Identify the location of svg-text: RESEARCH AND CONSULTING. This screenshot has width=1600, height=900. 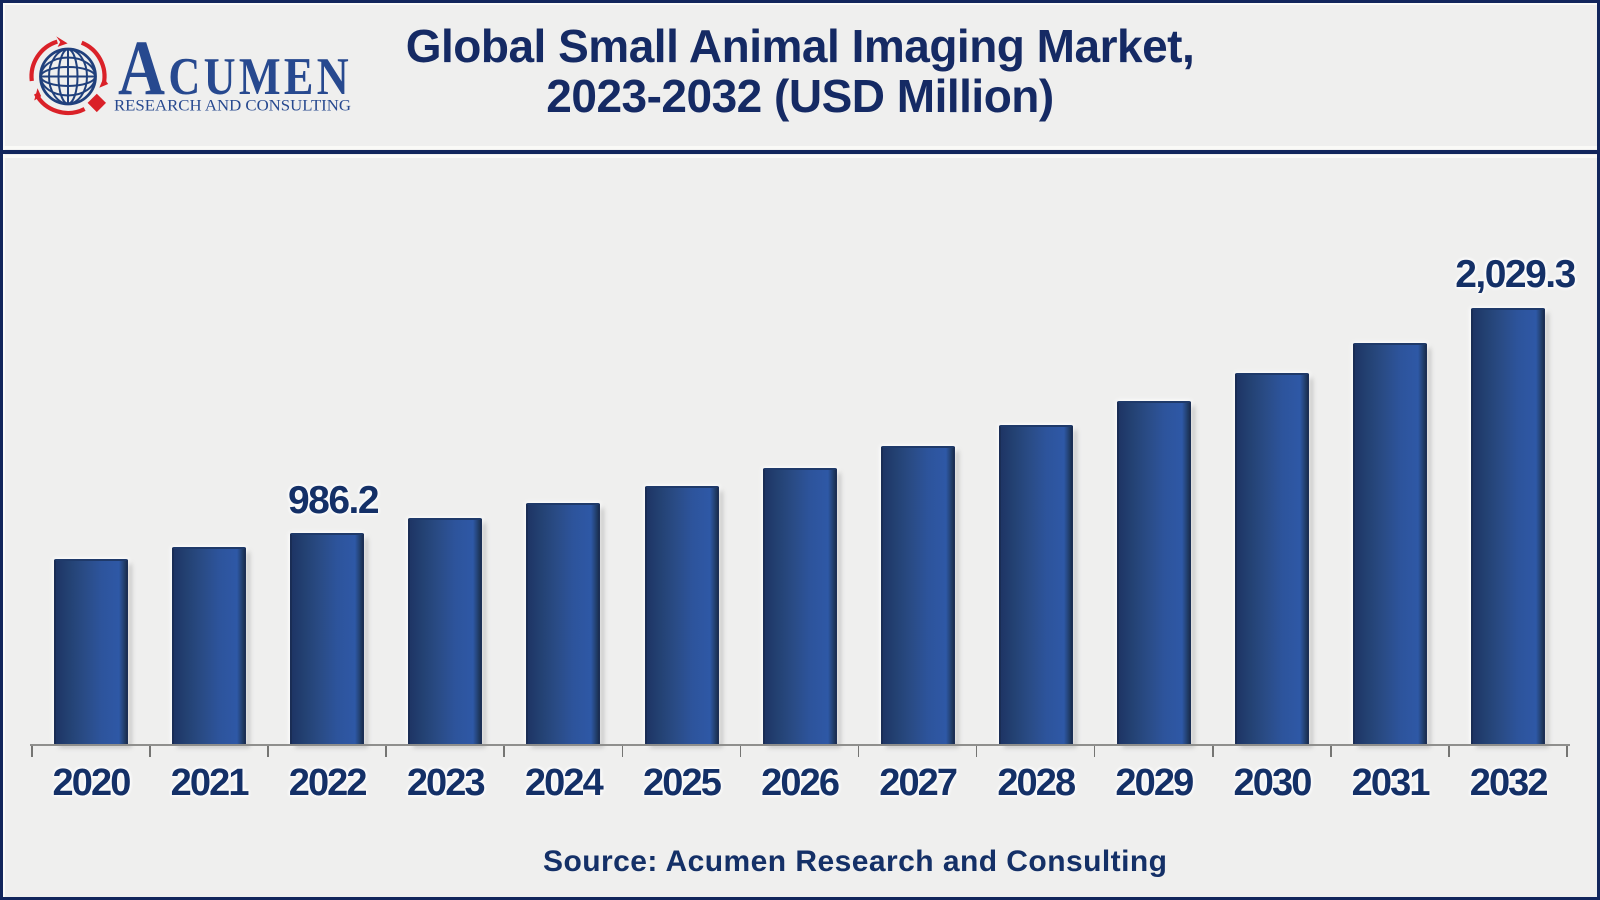
(232, 106).